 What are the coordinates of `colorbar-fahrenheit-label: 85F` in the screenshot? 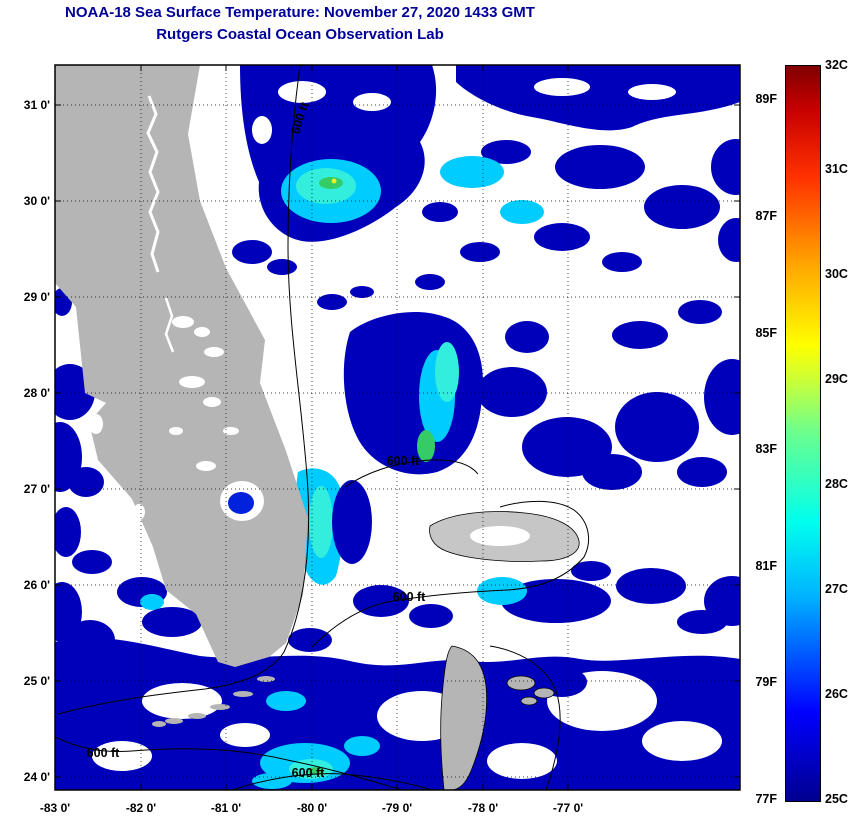 It's located at (766, 333).